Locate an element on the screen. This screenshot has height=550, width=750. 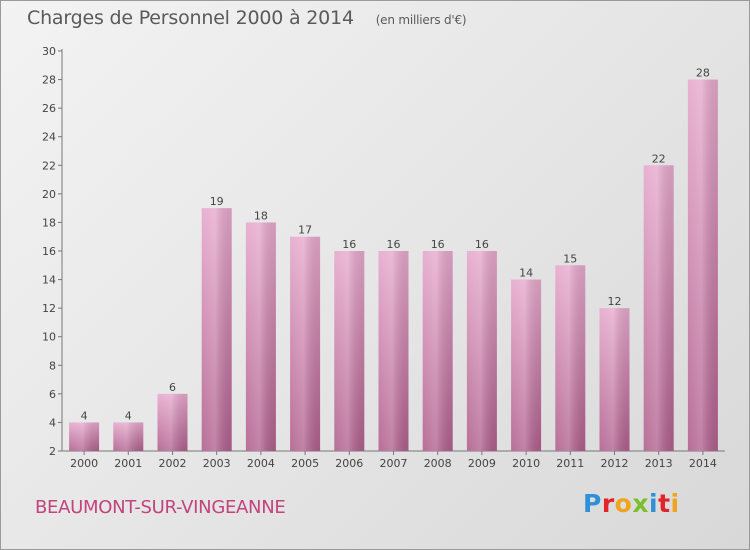
y-tick-label: 22 is located at coordinates (49, 165).